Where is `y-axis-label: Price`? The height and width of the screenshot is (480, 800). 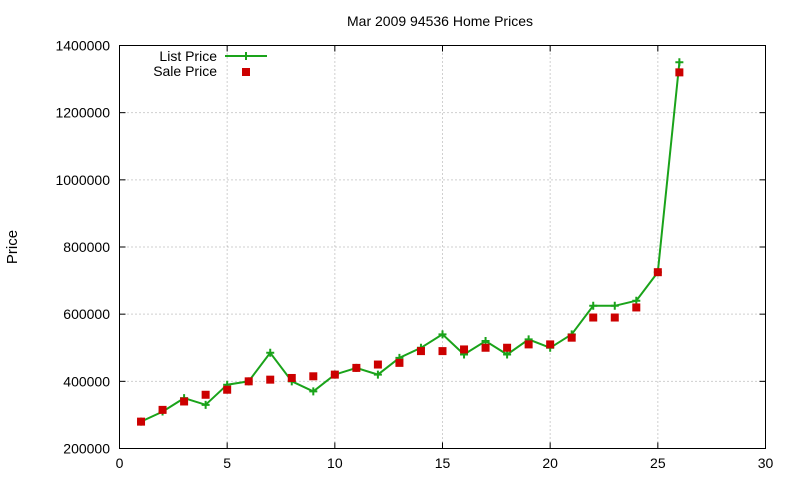
y-axis-label: Price is located at coordinates (12, 247).